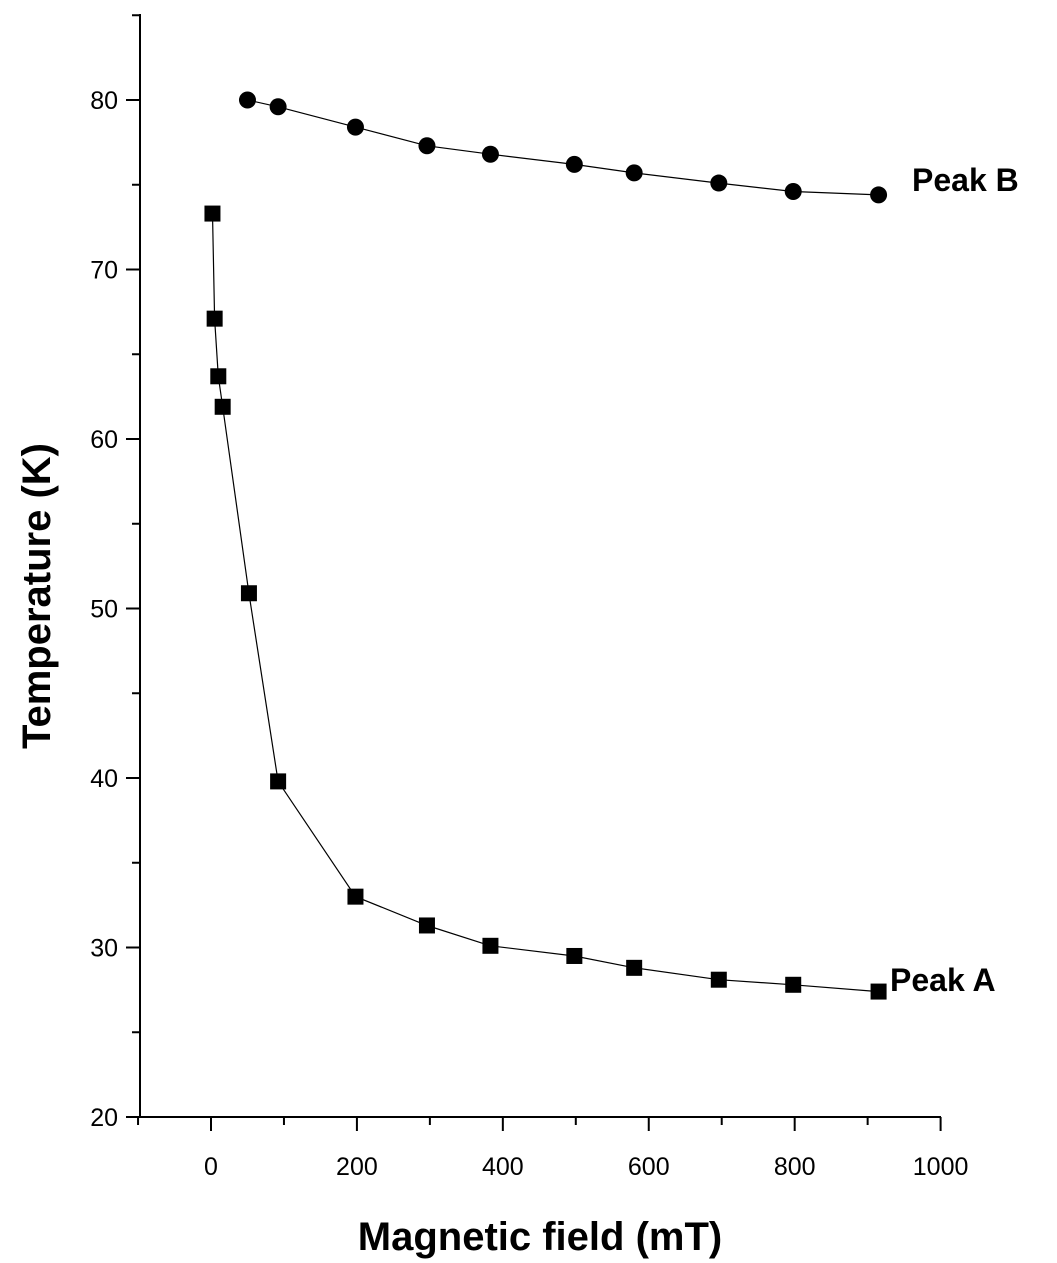  What do you see at coordinates (104, 779) in the screenshot?
I see `y-tick-label: 40` at bounding box center [104, 779].